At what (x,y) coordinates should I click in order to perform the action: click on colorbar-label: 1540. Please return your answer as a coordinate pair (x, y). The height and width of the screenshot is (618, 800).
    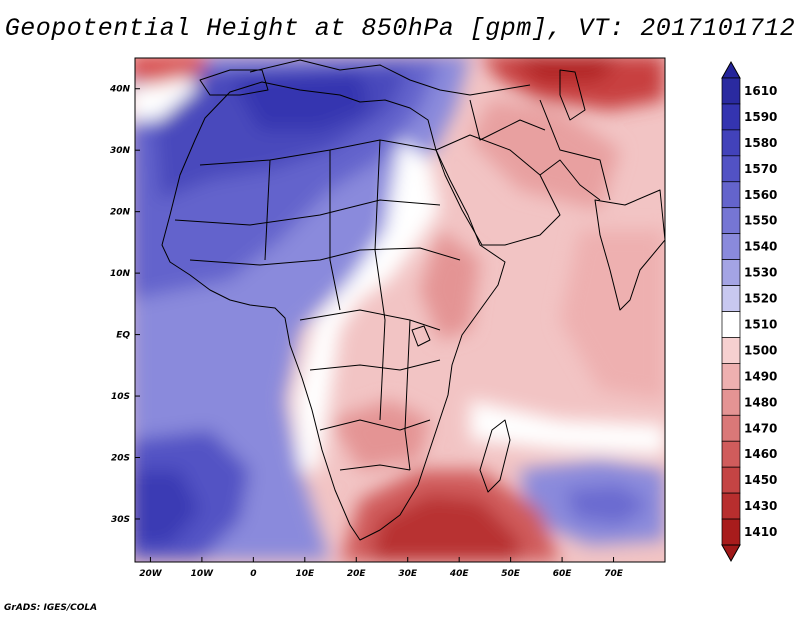
    Looking at the image, I should click on (760, 247).